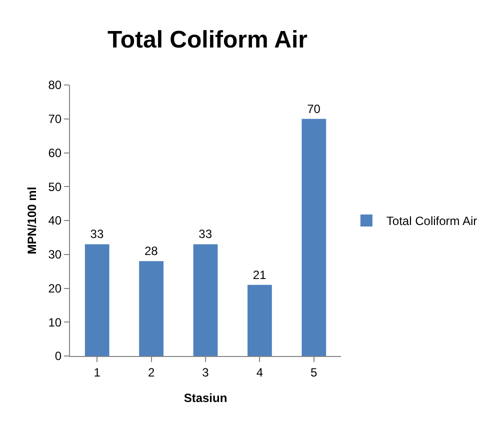 The image size is (494, 436). Describe the element at coordinates (32, 220) in the screenshot. I see `y-axis-title: MPN/100 ml` at that location.